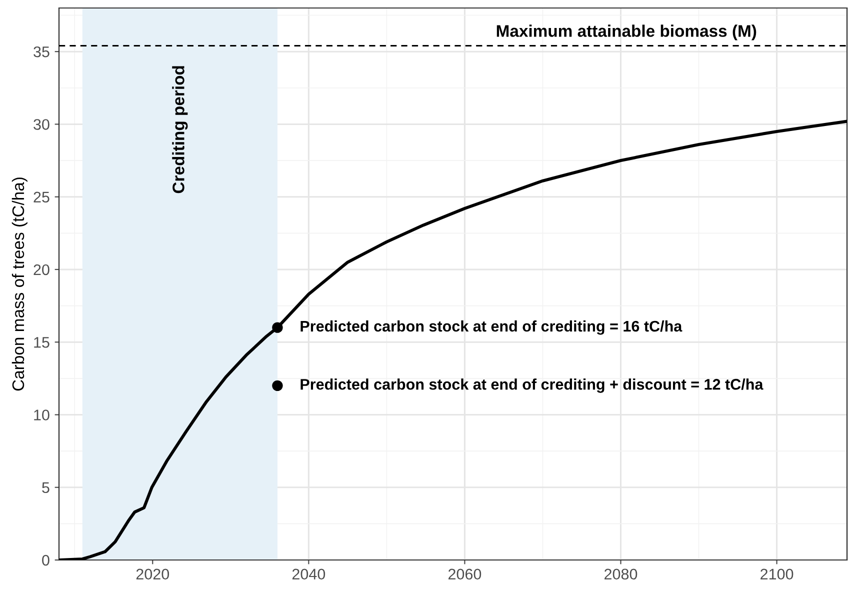 Image resolution: width=848 pixels, height=590 pixels. Describe the element at coordinates (42, 124) in the screenshot. I see `y-tick-label: 30` at that location.